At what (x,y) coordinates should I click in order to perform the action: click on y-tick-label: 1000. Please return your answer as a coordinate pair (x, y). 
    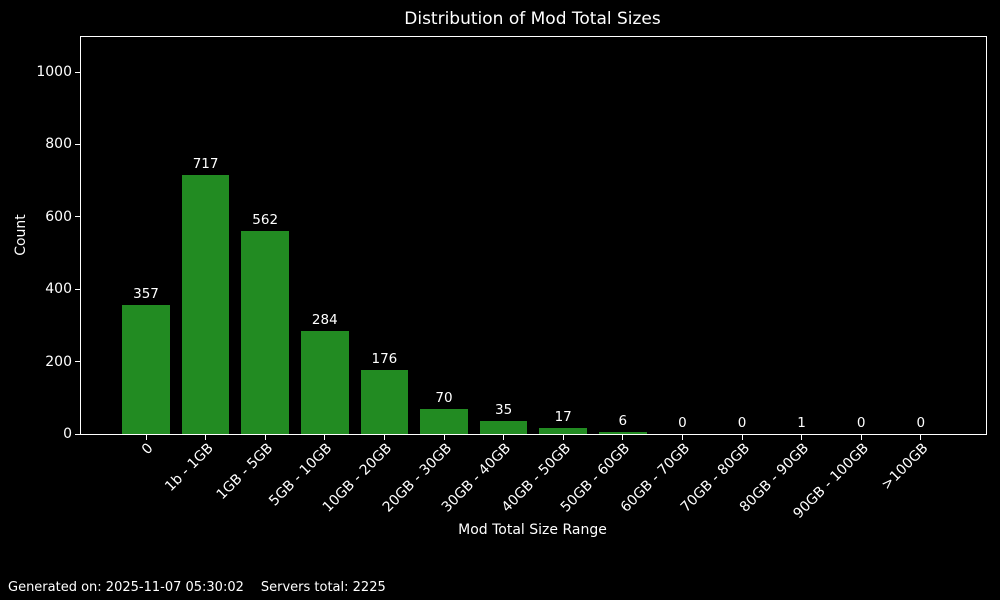
    Looking at the image, I should click on (54, 72).